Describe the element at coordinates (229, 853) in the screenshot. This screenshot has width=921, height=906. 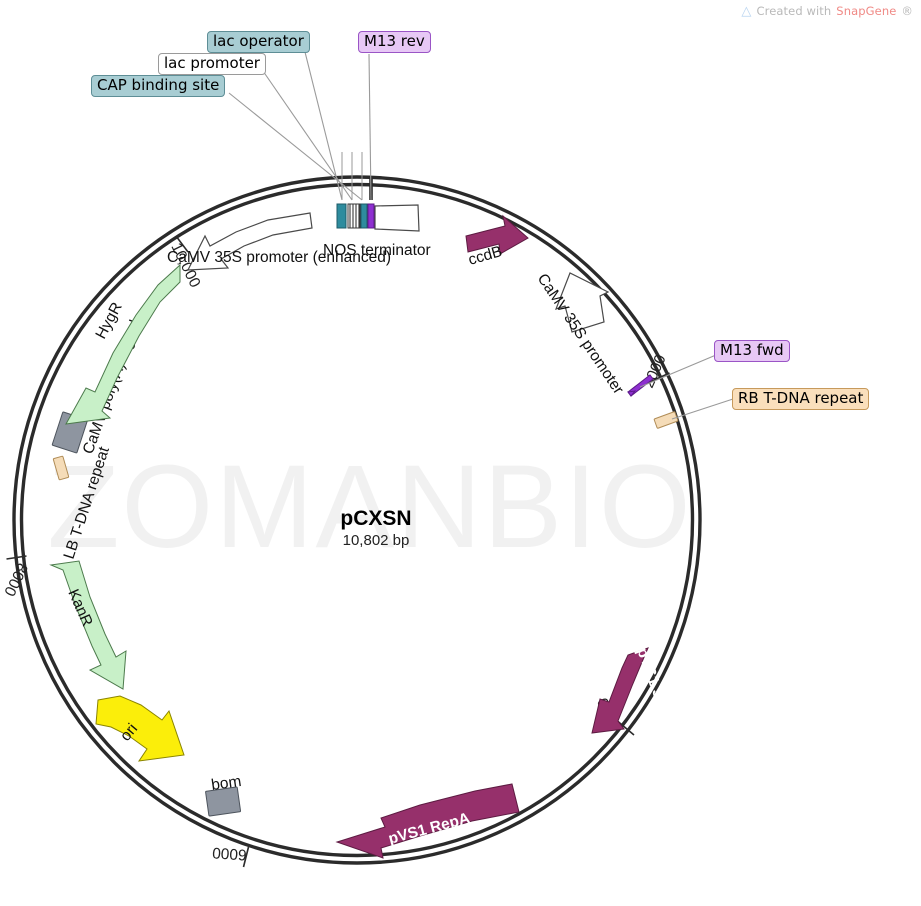
I see `tick-label-6000: 6000` at that location.